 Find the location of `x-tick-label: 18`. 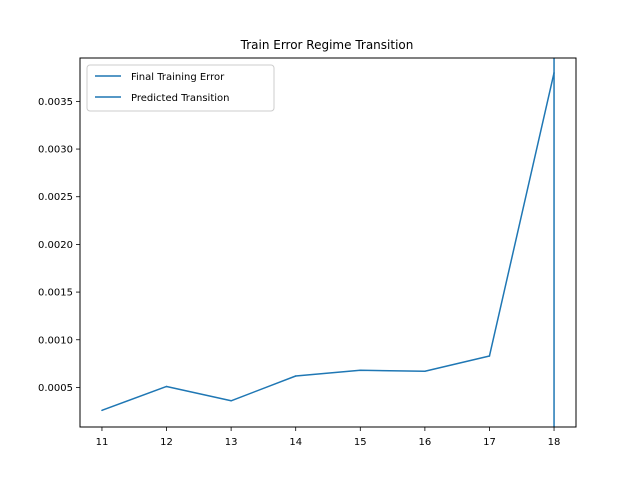

x-tick-label: 18 is located at coordinates (554, 442).